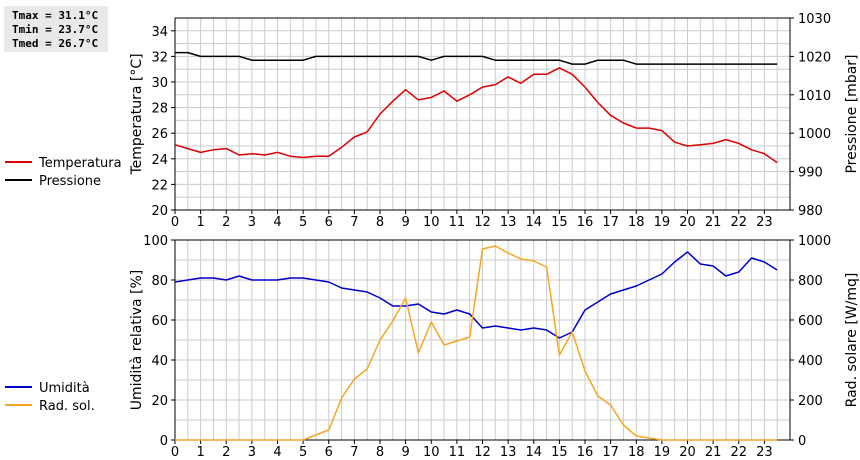  I want to click on left-y-tick-label: 28, so click(159, 109).